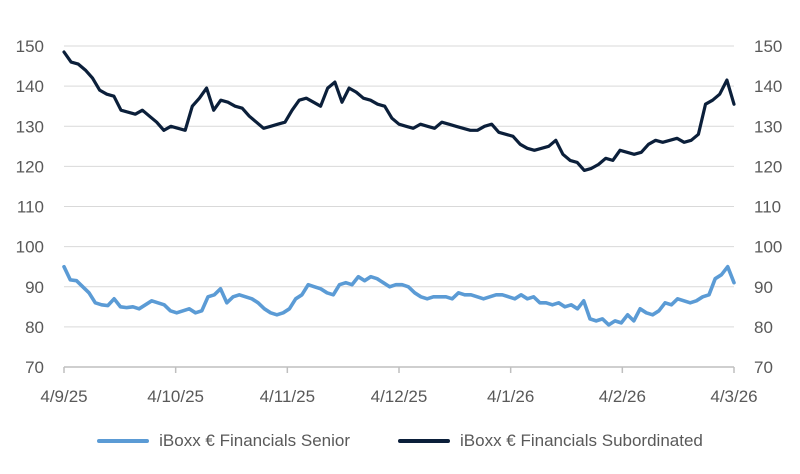 The height and width of the screenshot is (474, 800). What do you see at coordinates (399, 295) in the screenshot?
I see `series-line-senior` at bounding box center [399, 295].